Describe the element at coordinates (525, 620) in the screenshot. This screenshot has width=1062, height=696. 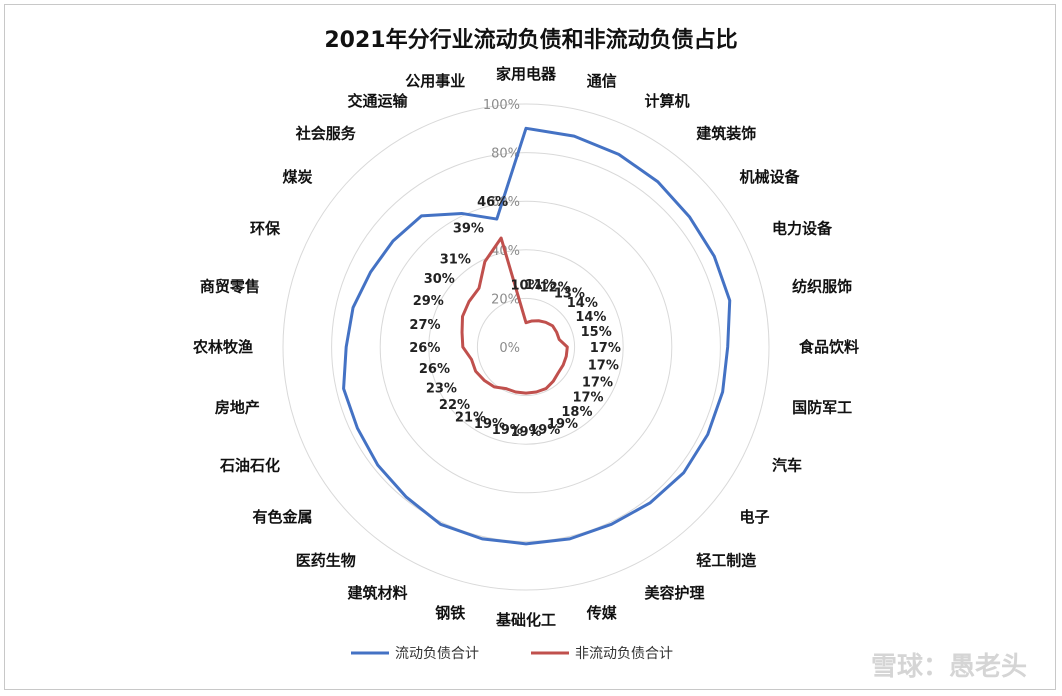
I see `category-label: 基础化工` at that location.